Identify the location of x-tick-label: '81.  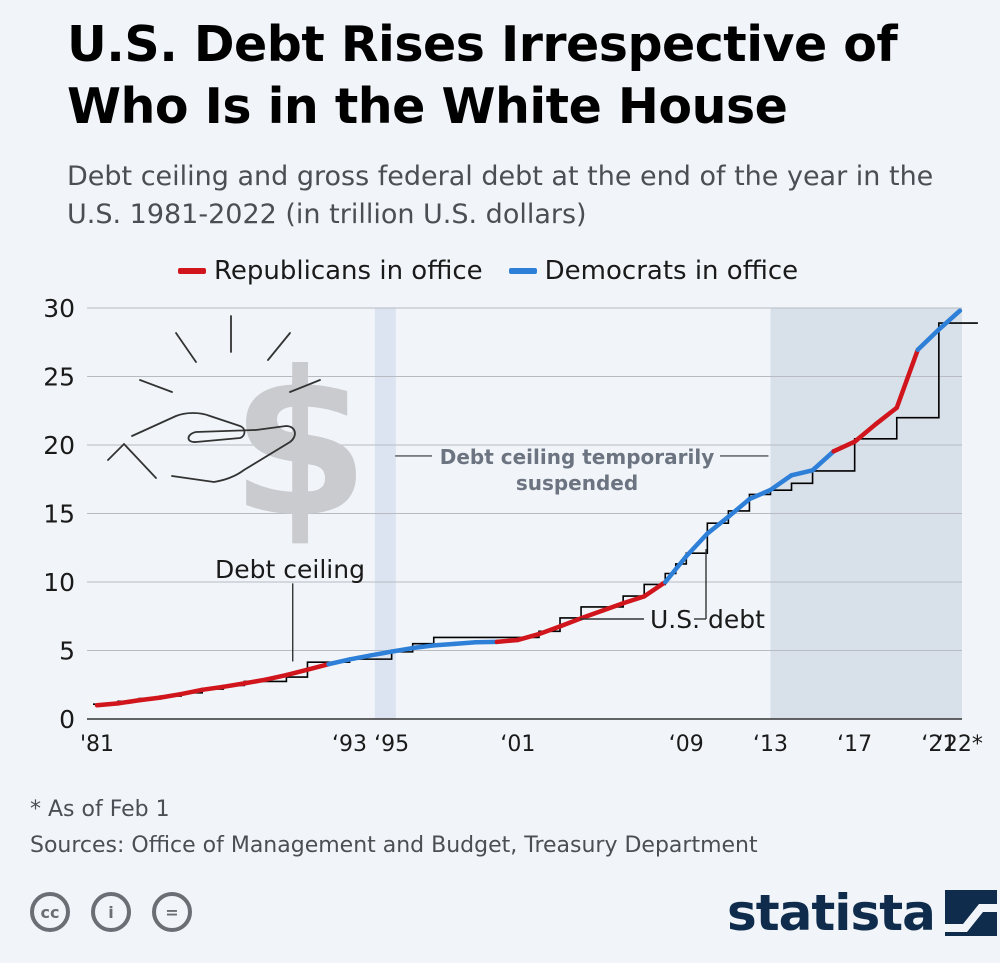
(97, 744).